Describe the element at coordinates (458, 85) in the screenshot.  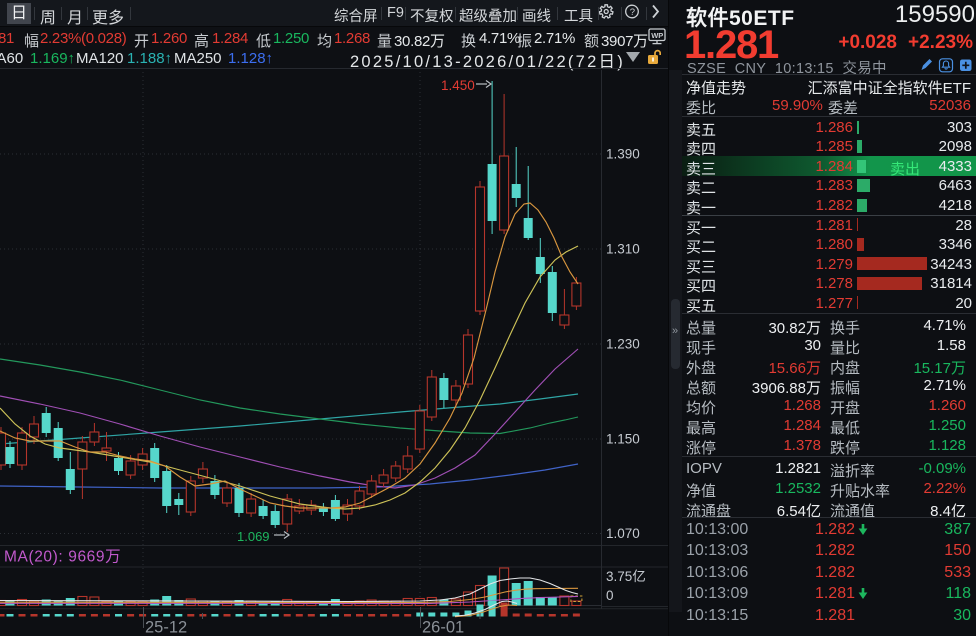
I see `svg-text: 1.450` at that location.